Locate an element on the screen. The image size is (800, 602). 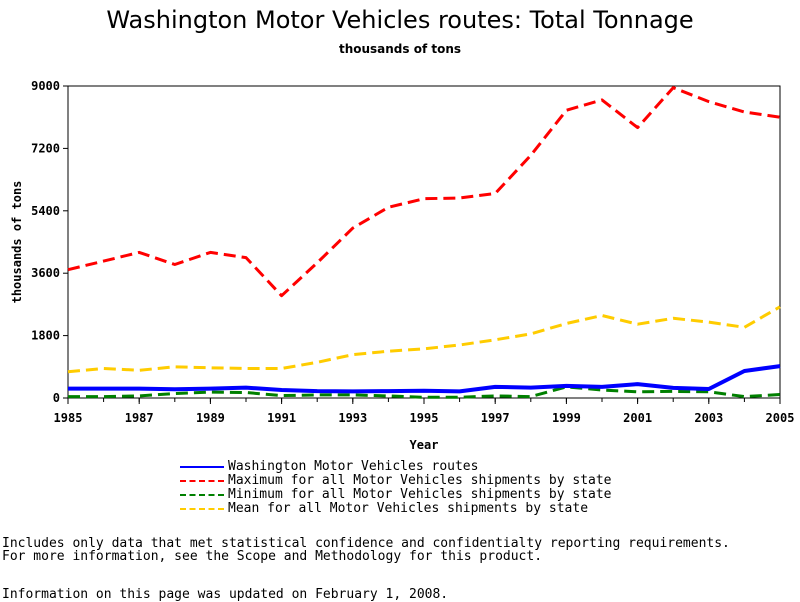
x-tick-label: 1989 is located at coordinates (210, 418).